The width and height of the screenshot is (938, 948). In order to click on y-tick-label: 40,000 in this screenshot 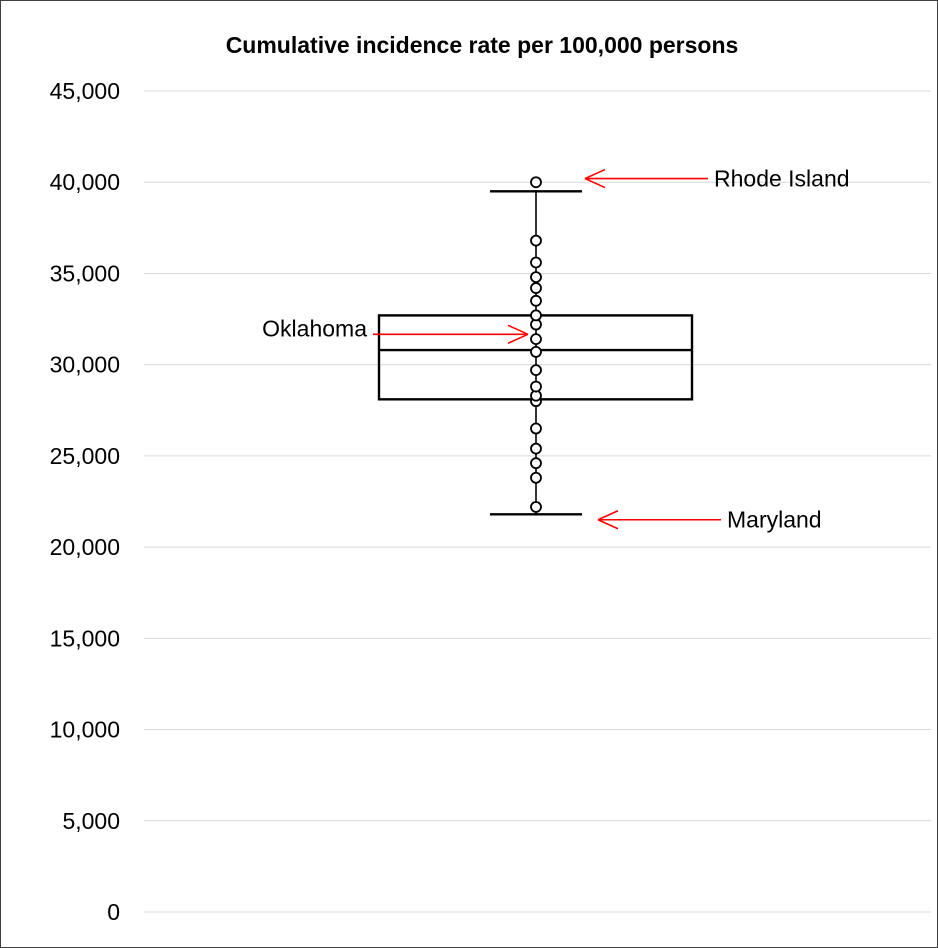, I will do `click(85, 182)`.